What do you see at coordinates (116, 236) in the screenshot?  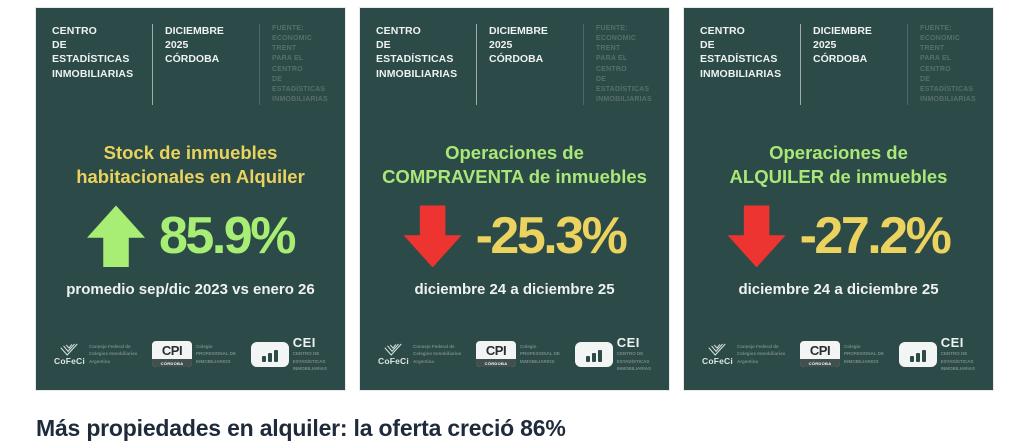 I see `up-arrow-icon` at bounding box center [116, 236].